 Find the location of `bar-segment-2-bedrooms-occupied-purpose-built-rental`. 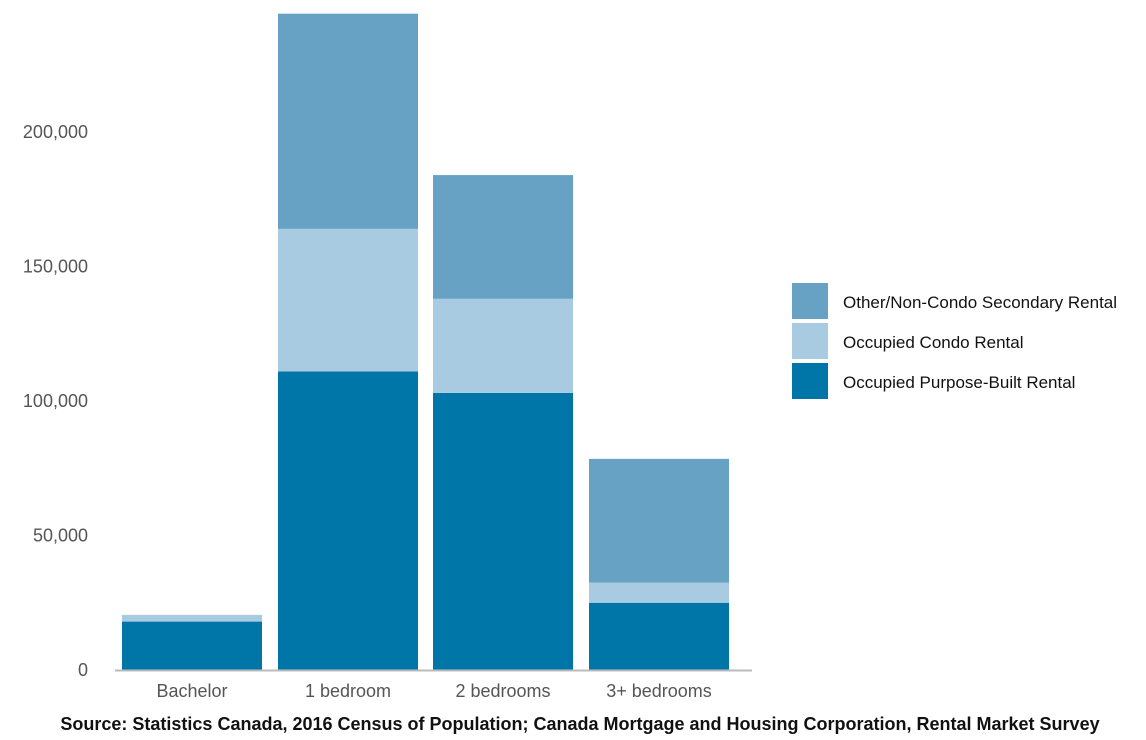

bar-segment-2-bedrooms-occupied-purpose-built-rental is located at coordinates (503, 531).